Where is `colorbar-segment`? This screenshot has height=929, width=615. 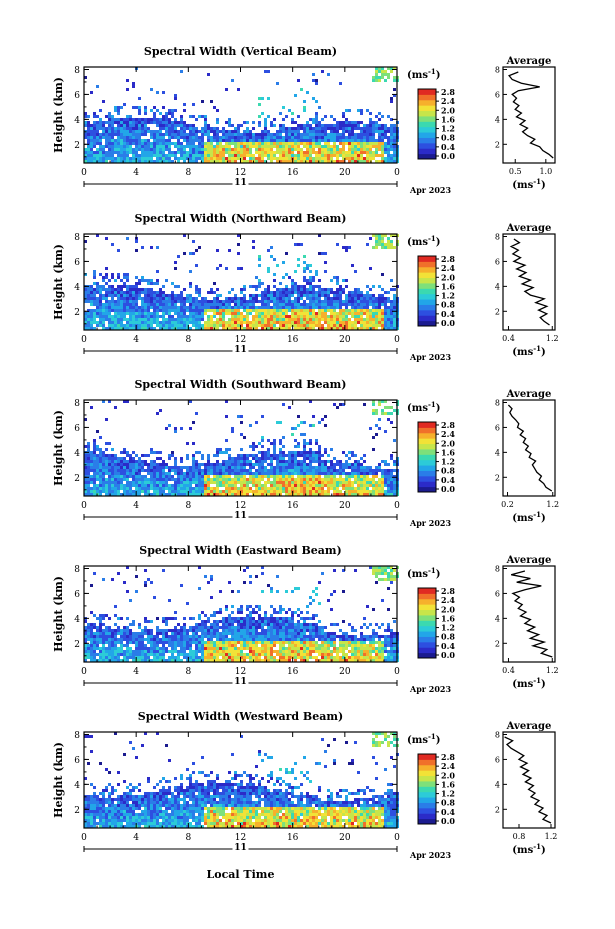
colorbar-segment is located at coordinates (427, 269).